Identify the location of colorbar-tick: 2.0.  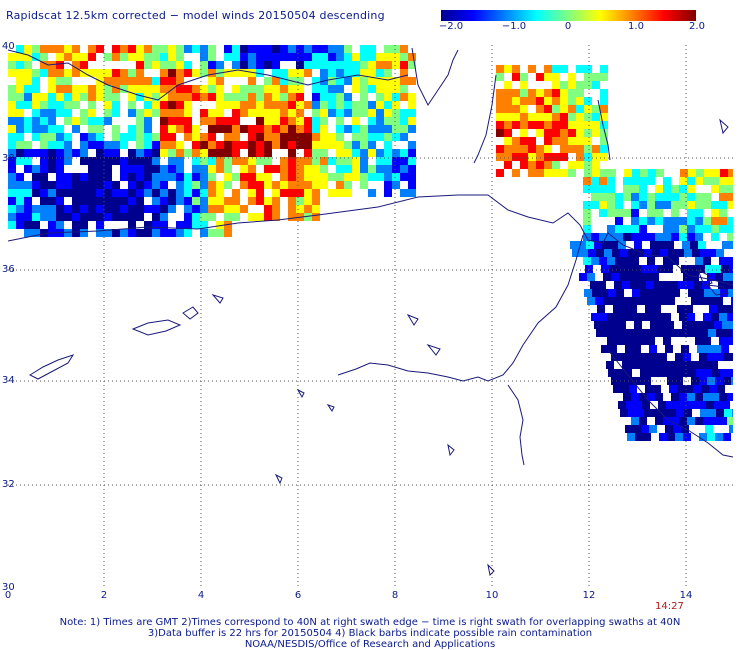
(697, 26).